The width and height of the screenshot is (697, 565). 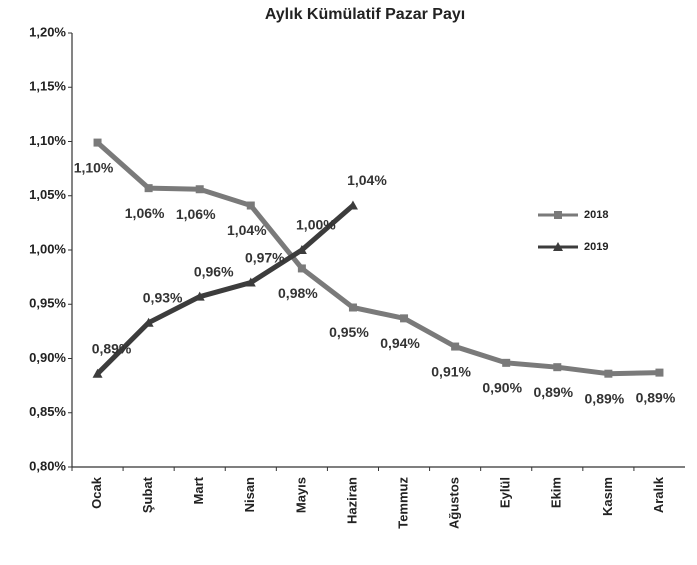 I want to click on x-tick-label: Eylül, so click(x=505, y=492).